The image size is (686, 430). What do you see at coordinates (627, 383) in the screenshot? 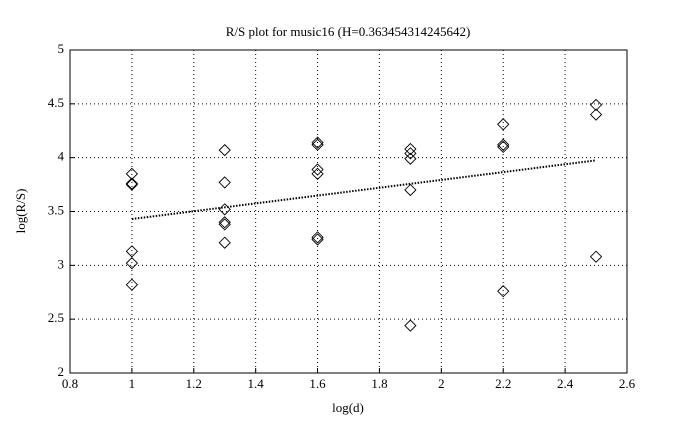
I see `x-tick-label: 2.6` at bounding box center [627, 383].